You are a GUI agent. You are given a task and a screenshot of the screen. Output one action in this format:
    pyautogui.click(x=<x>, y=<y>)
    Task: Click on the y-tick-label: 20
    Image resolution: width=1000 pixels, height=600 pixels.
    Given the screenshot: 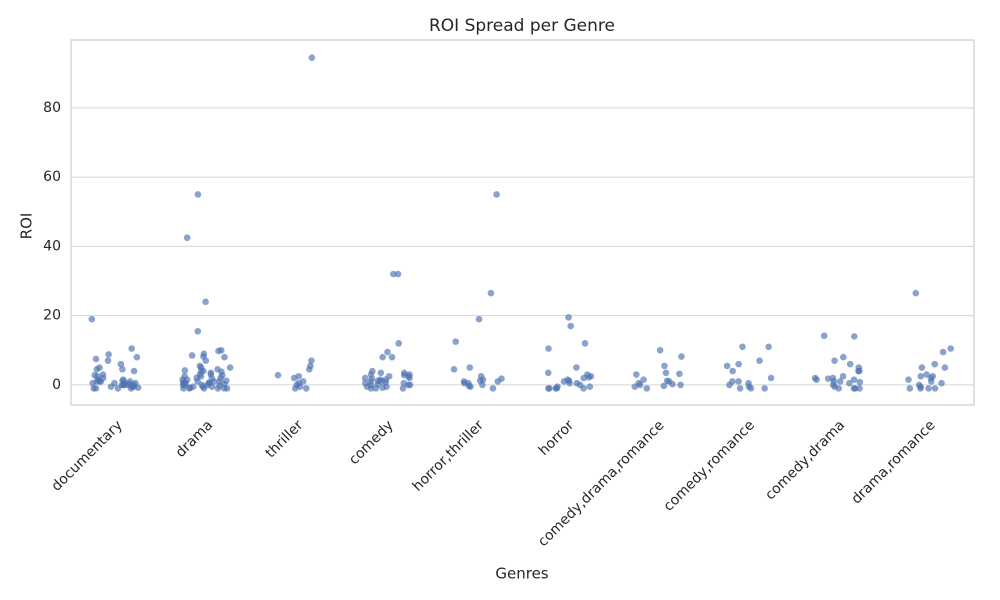 What is the action you would take?
    pyautogui.click(x=52, y=316)
    